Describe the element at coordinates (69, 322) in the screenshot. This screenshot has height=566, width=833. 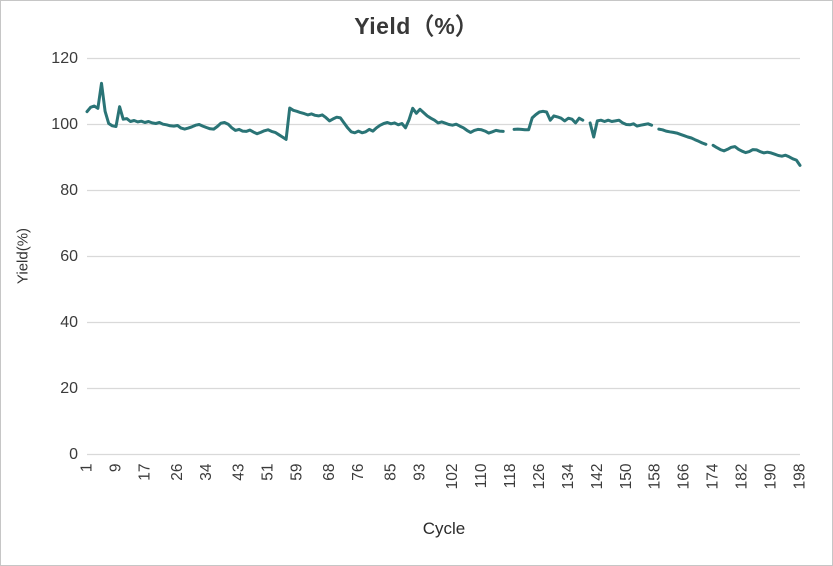
I see `y-tick-label: 40` at that location.